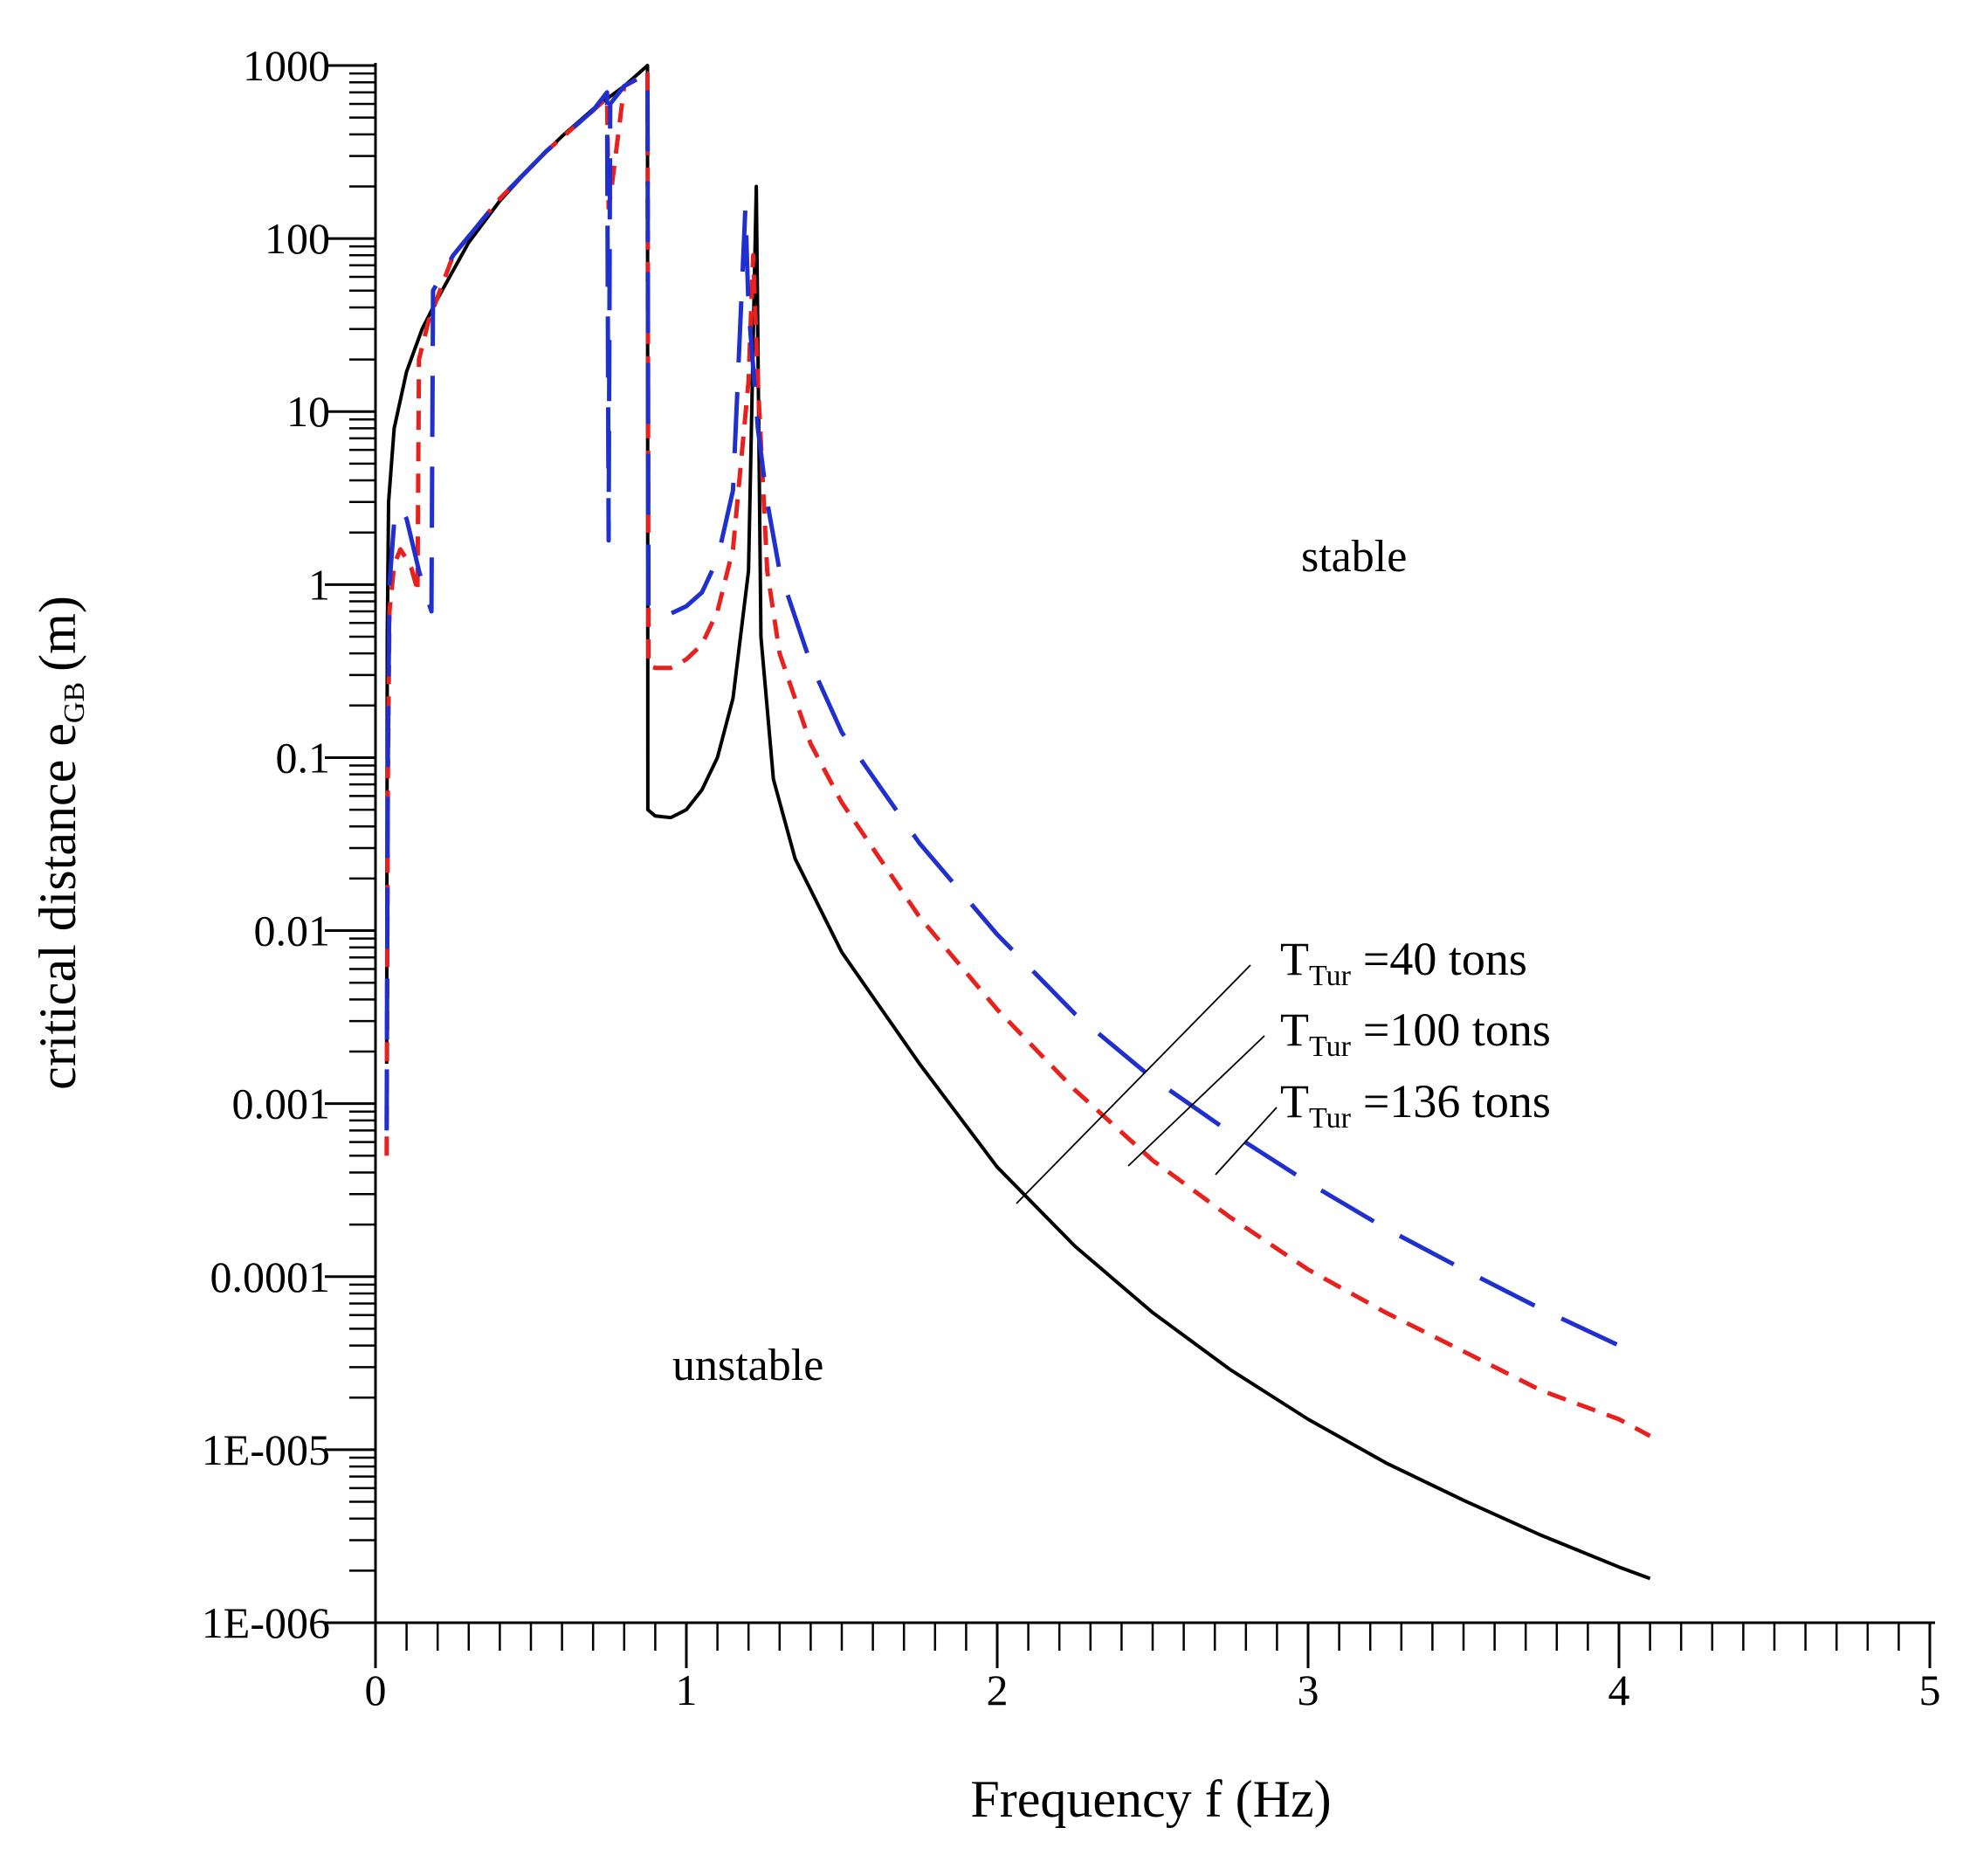 This screenshot has width=1963, height=1876. Describe the element at coordinates (75, 702) in the screenshot. I see `y-axis-title-sub: GB` at that location.